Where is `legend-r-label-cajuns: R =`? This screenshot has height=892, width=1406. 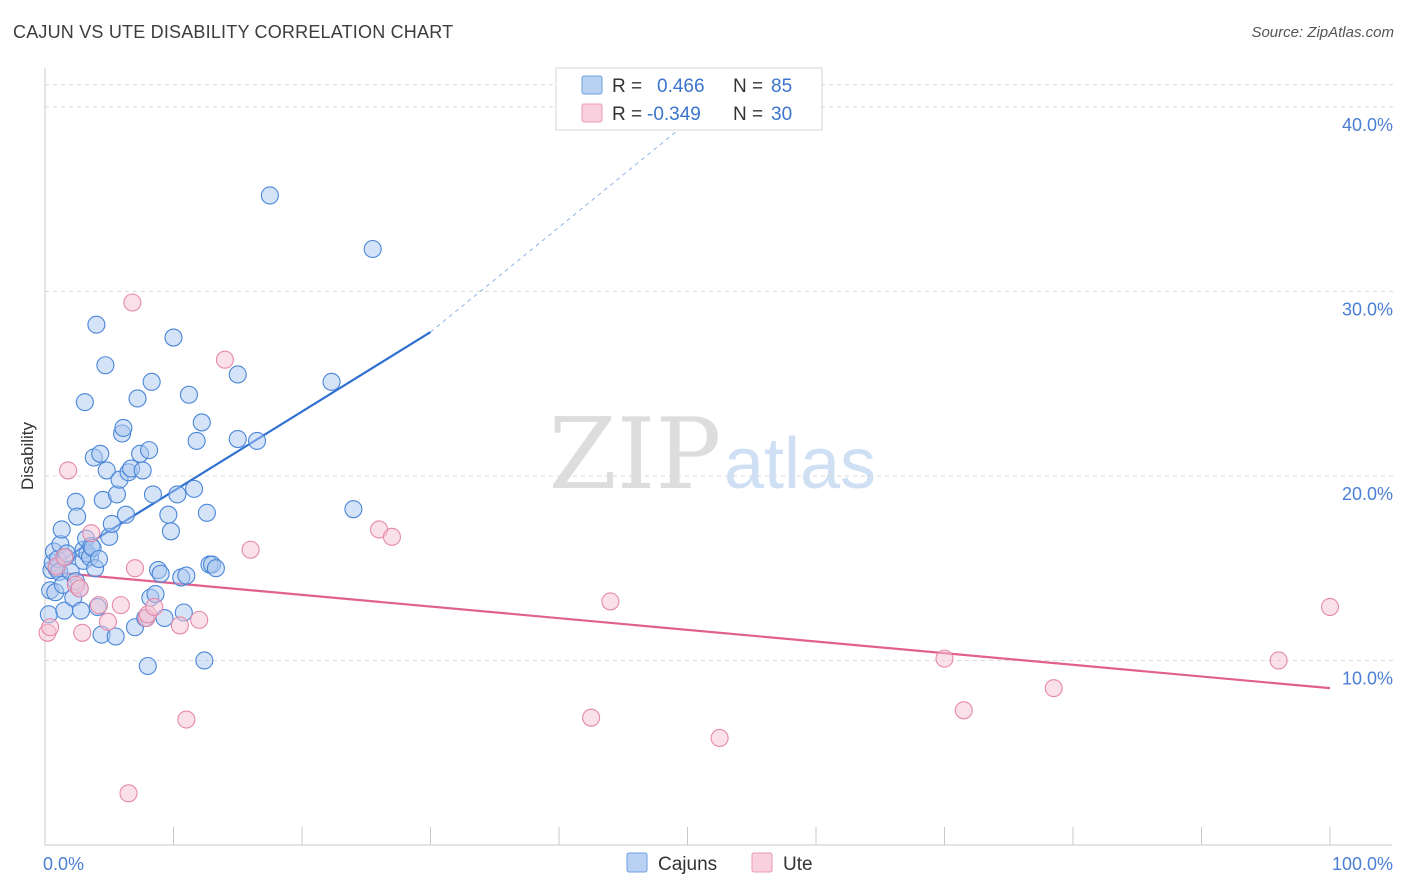
legend-r-label-cajuns: R = is located at coordinates (627, 86).